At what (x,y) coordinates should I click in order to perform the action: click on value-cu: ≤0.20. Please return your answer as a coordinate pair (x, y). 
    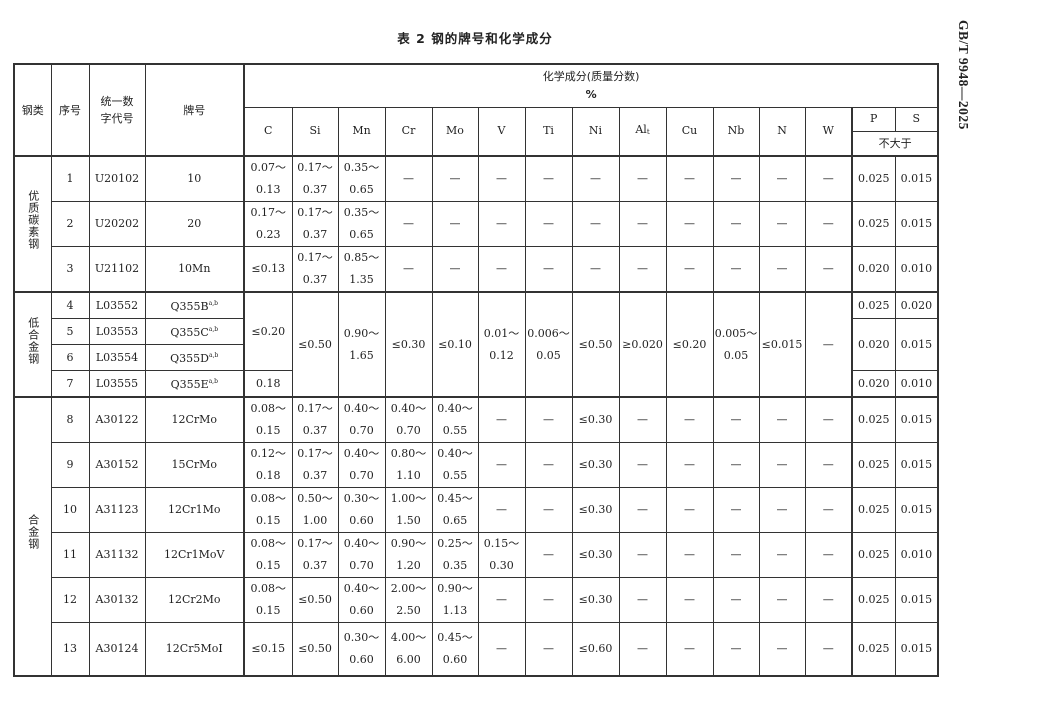
    Looking at the image, I should click on (689, 344).